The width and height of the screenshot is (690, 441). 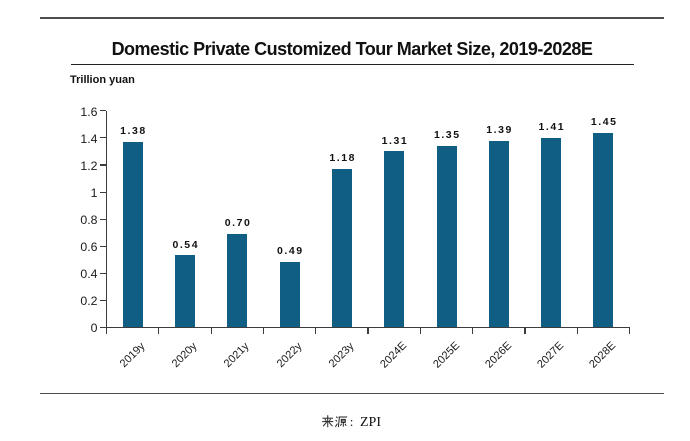 I want to click on svg-text: ZPI, so click(x=370, y=422).